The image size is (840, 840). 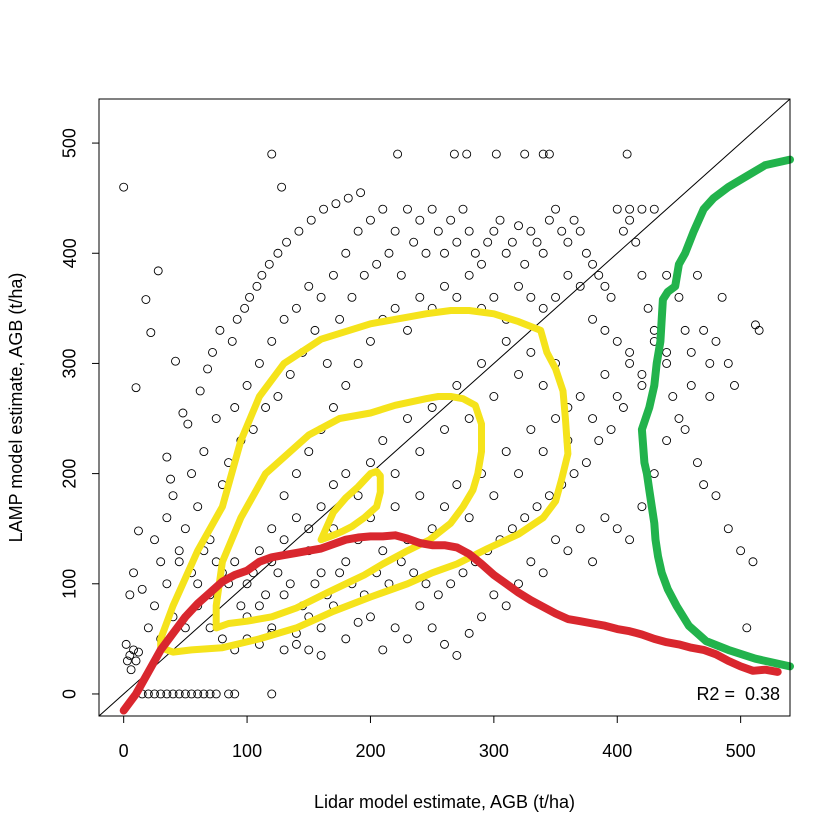 What do you see at coordinates (16, 408) in the screenshot?
I see `y-axis-title: LAMP model estimate, AGB (t/ha)` at bounding box center [16, 408].